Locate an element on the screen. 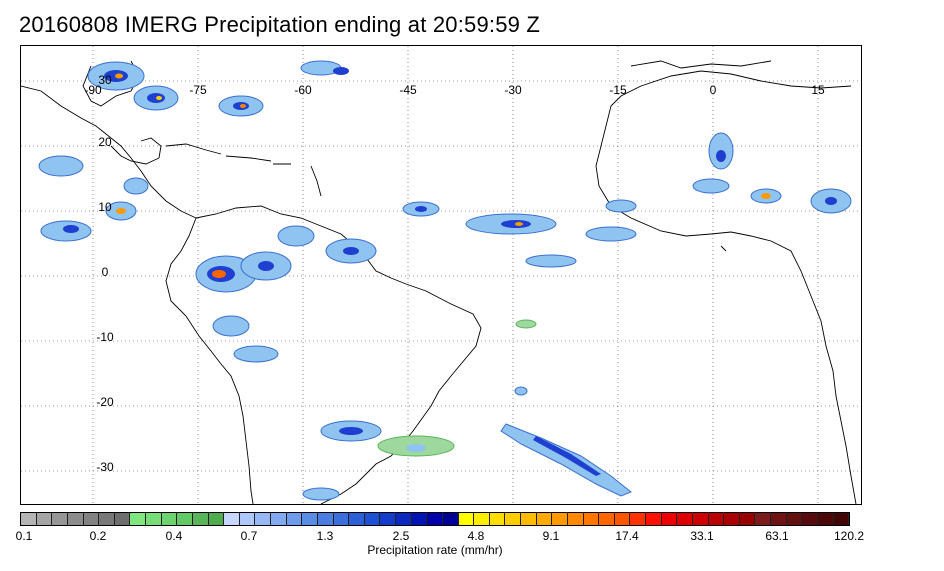 Image resolution: width=944 pixels, height=571 pixels. lat-label: 0 is located at coordinates (105, 272).